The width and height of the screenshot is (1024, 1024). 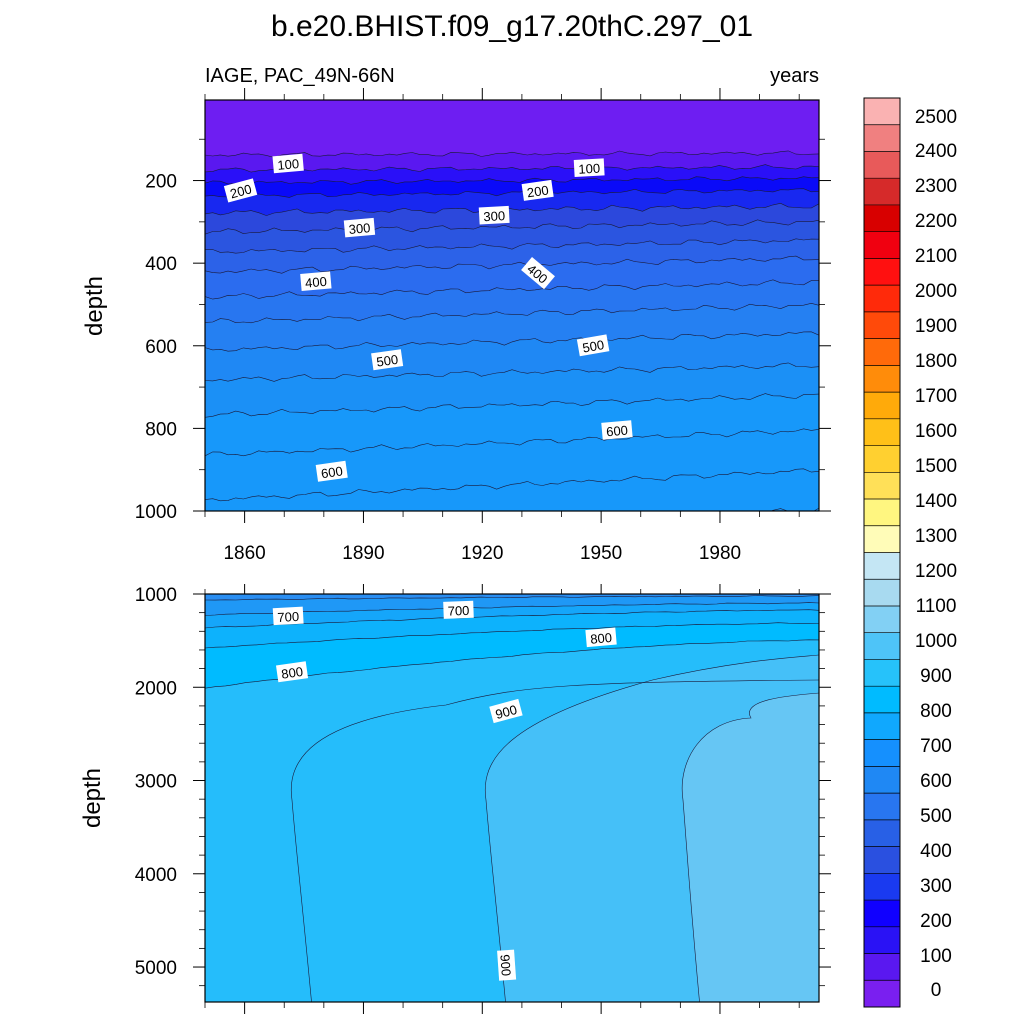 What do you see at coordinates (936, 676) in the screenshot?
I see `colorbar-label: 900` at bounding box center [936, 676].